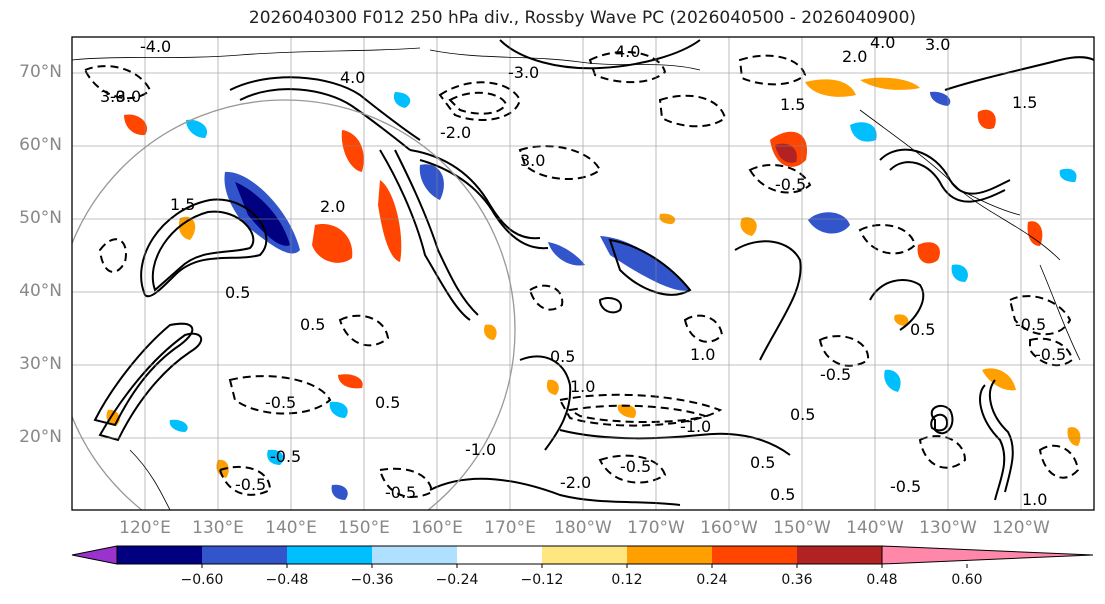 The width and height of the screenshot is (1105, 604). What do you see at coordinates (542, 580) in the screenshot?
I see `colorbar-tick-label: −0.12` at bounding box center [542, 580].